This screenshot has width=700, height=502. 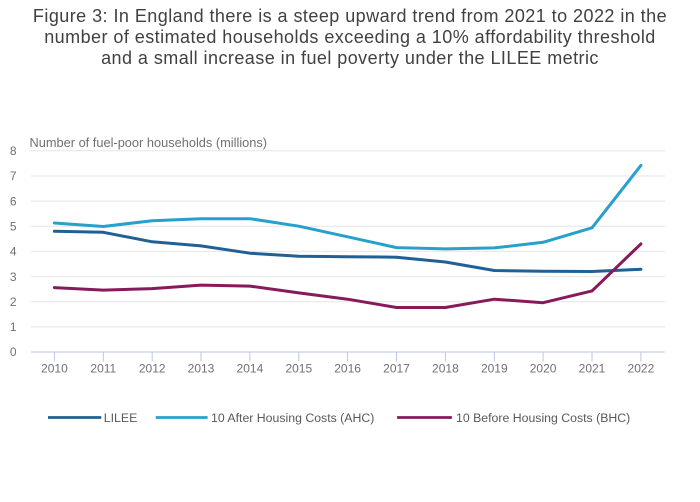 What do you see at coordinates (201, 369) in the screenshot?
I see `svg-text: 2013` at bounding box center [201, 369].